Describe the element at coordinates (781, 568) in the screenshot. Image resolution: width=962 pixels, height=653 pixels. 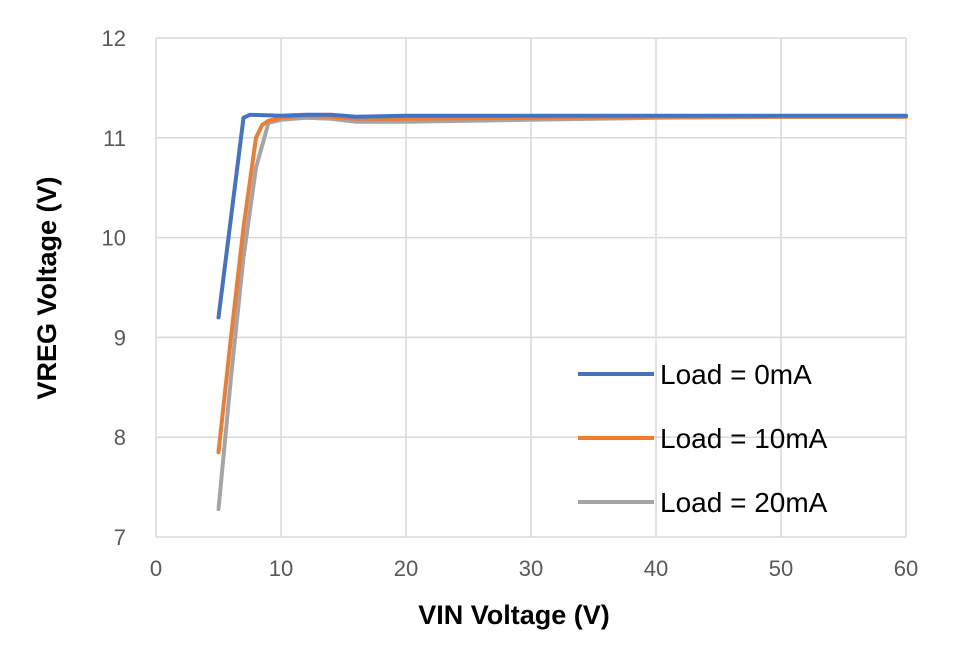
I see `x-tick-label: 50` at that location.